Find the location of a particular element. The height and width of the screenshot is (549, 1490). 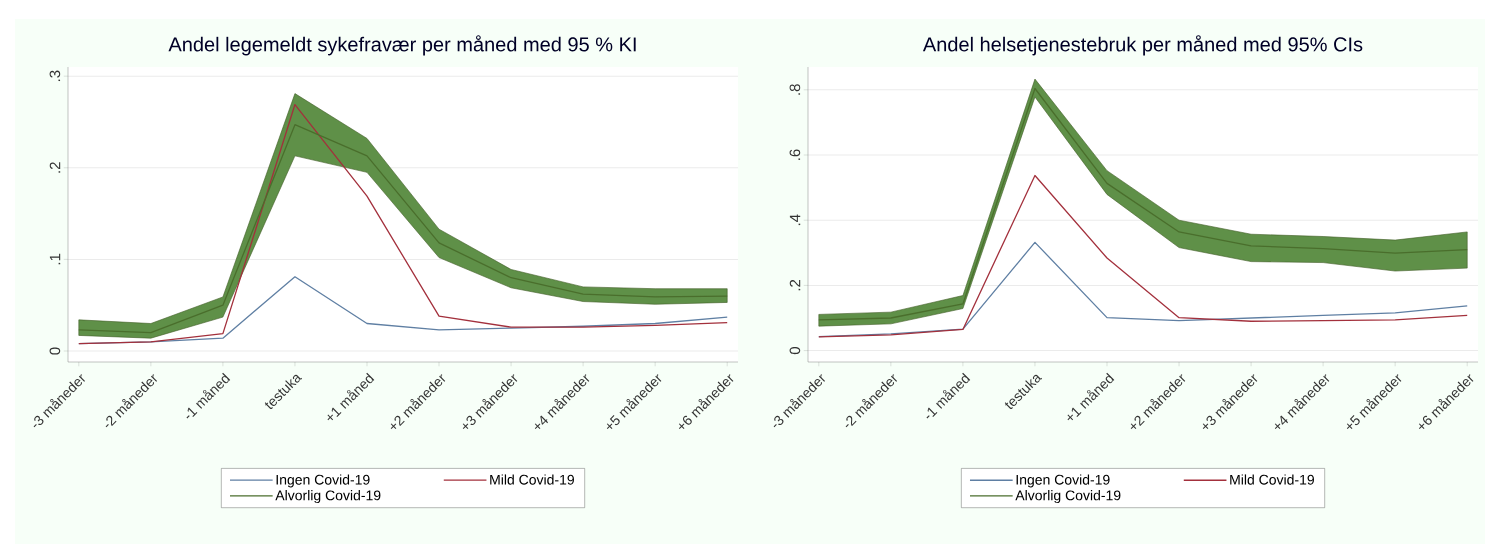

chart-title: Andel helsetjenestebruk per måned med 95% CIs is located at coordinates (1142, 45).